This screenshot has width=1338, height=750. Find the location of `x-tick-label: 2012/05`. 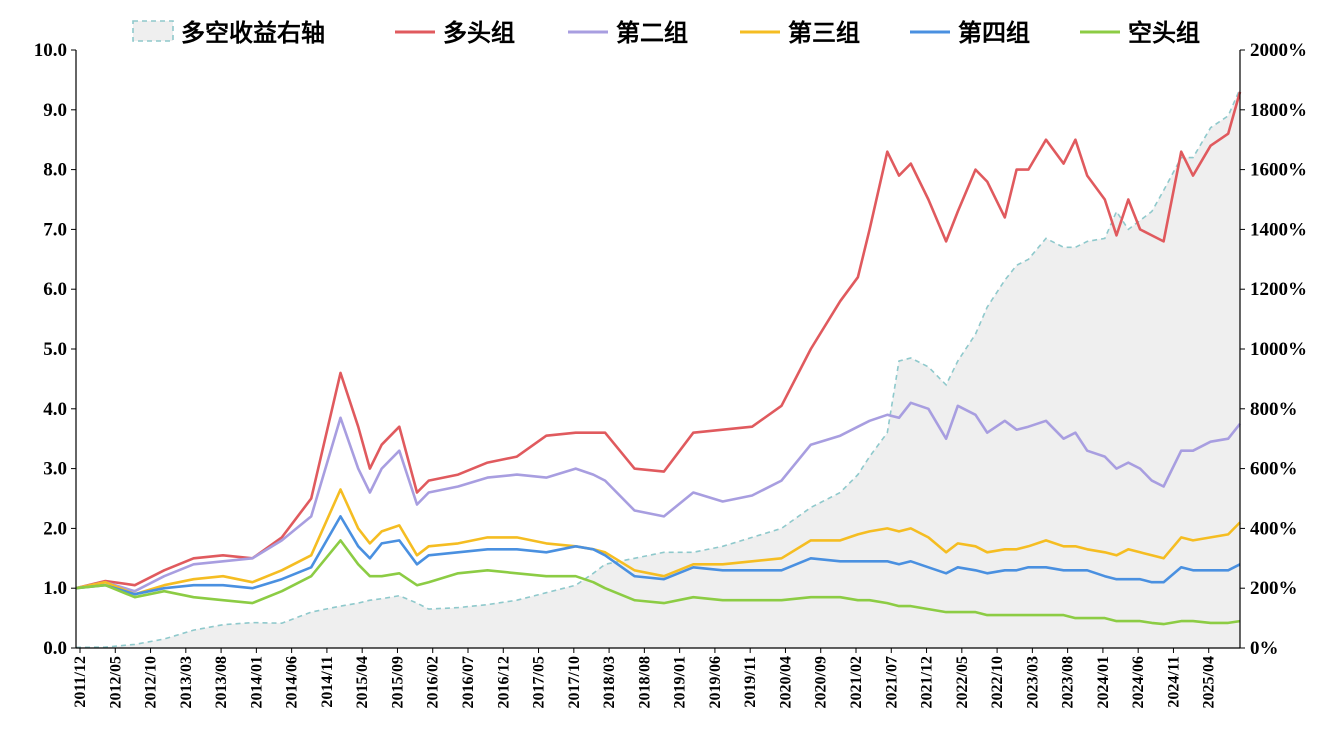

x-tick-label: 2012/05 is located at coordinates (115, 682).